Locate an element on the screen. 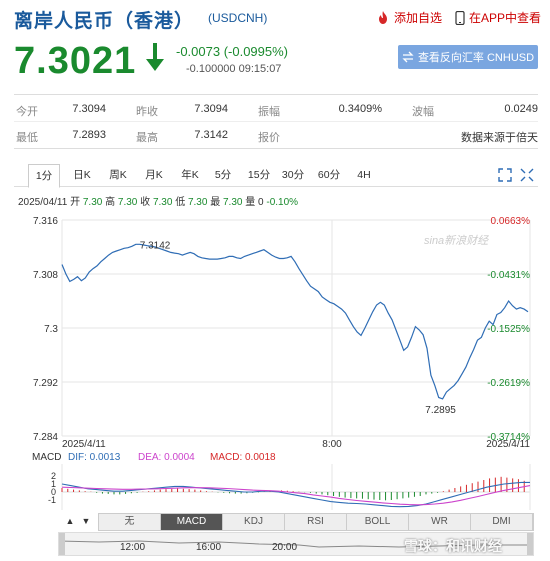 This screenshot has width=550, height=561. reverse-rate-label: 查看反向汇率 CNHUSD is located at coordinates (476, 58).